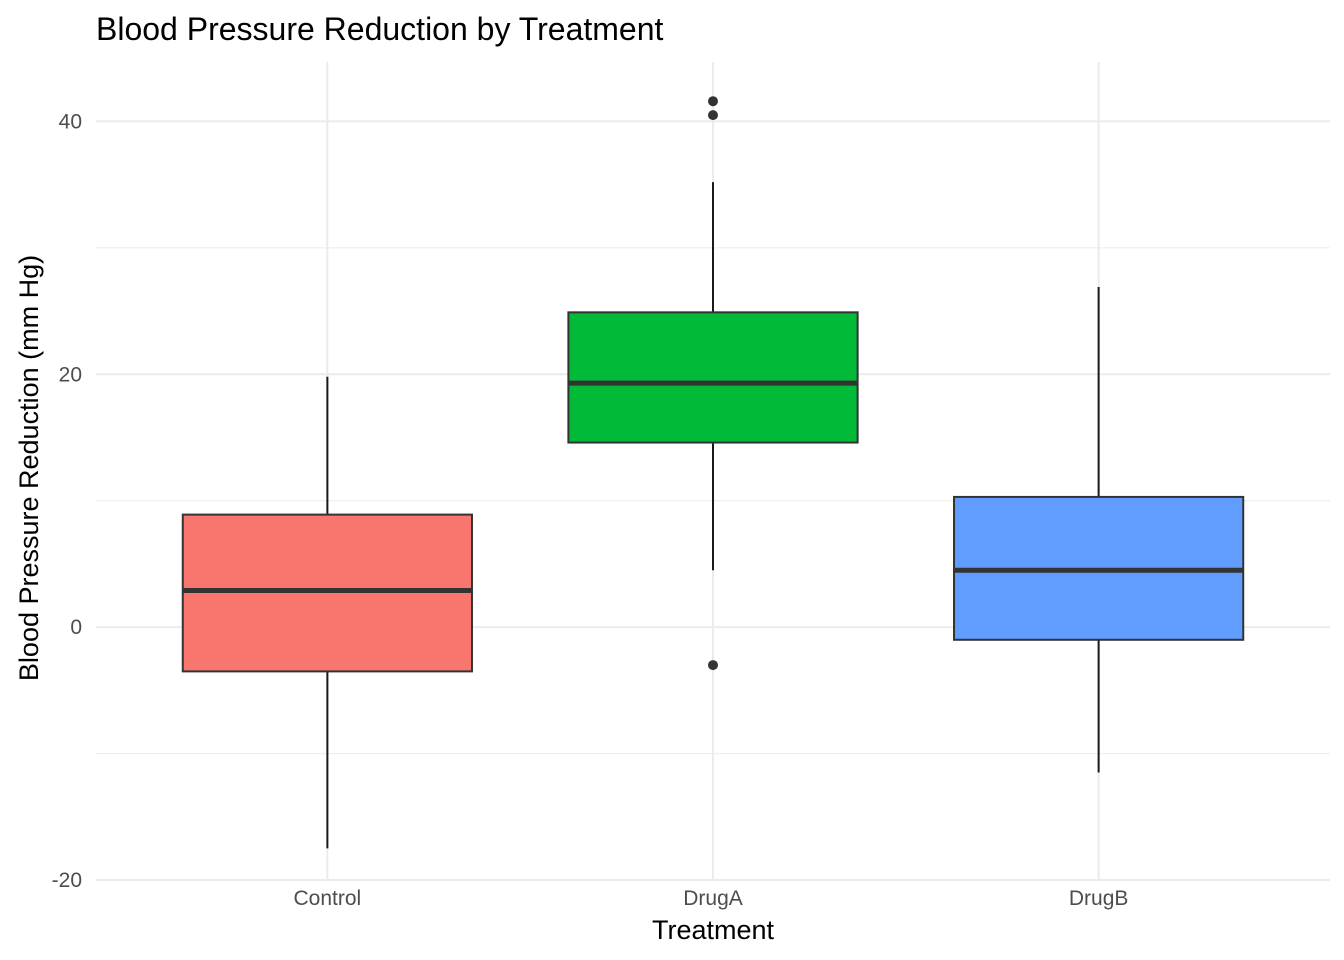 The image size is (1344, 960). I want to click on x-axis-title: Treatment, so click(713, 930).